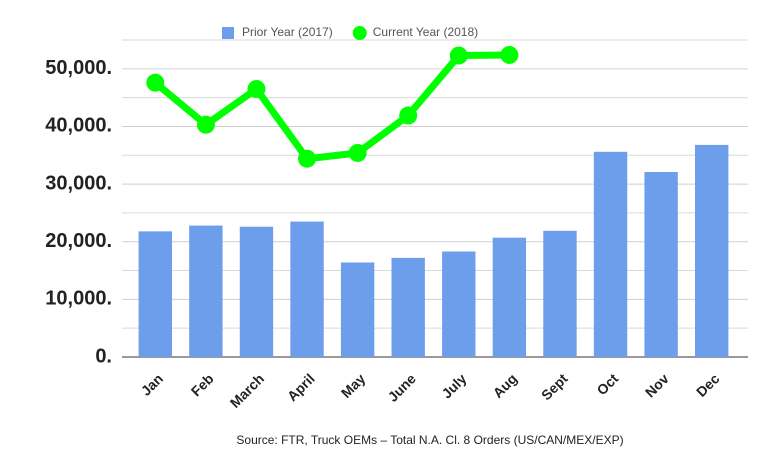  What do you see at coordinates (554, 386) in the screenshot?
I see `x-tick-label: Sept` at bounding box center [554, 386].